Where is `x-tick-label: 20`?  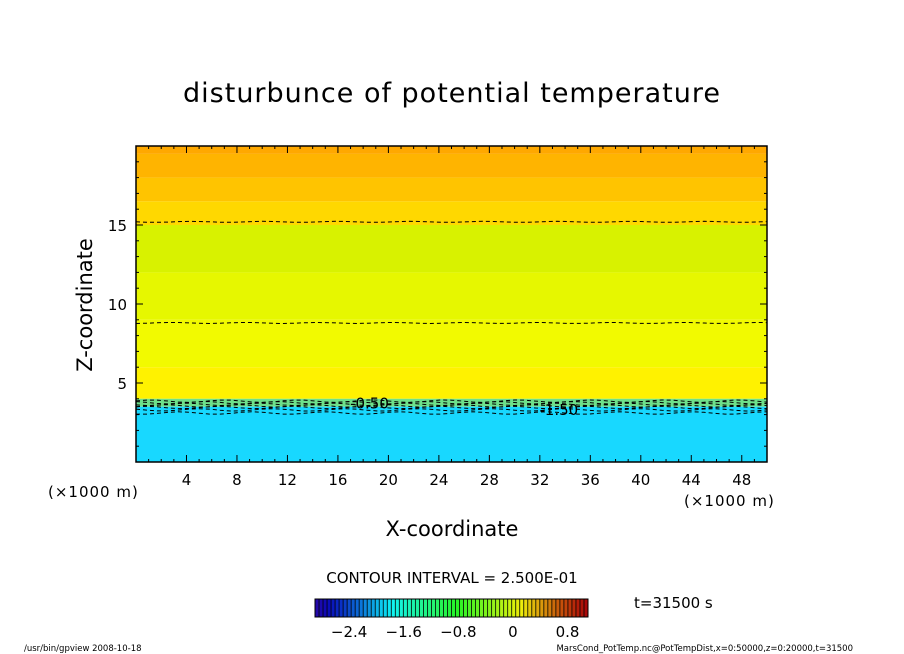 x-tick-label: 20 is located at coordinates (388, 480).